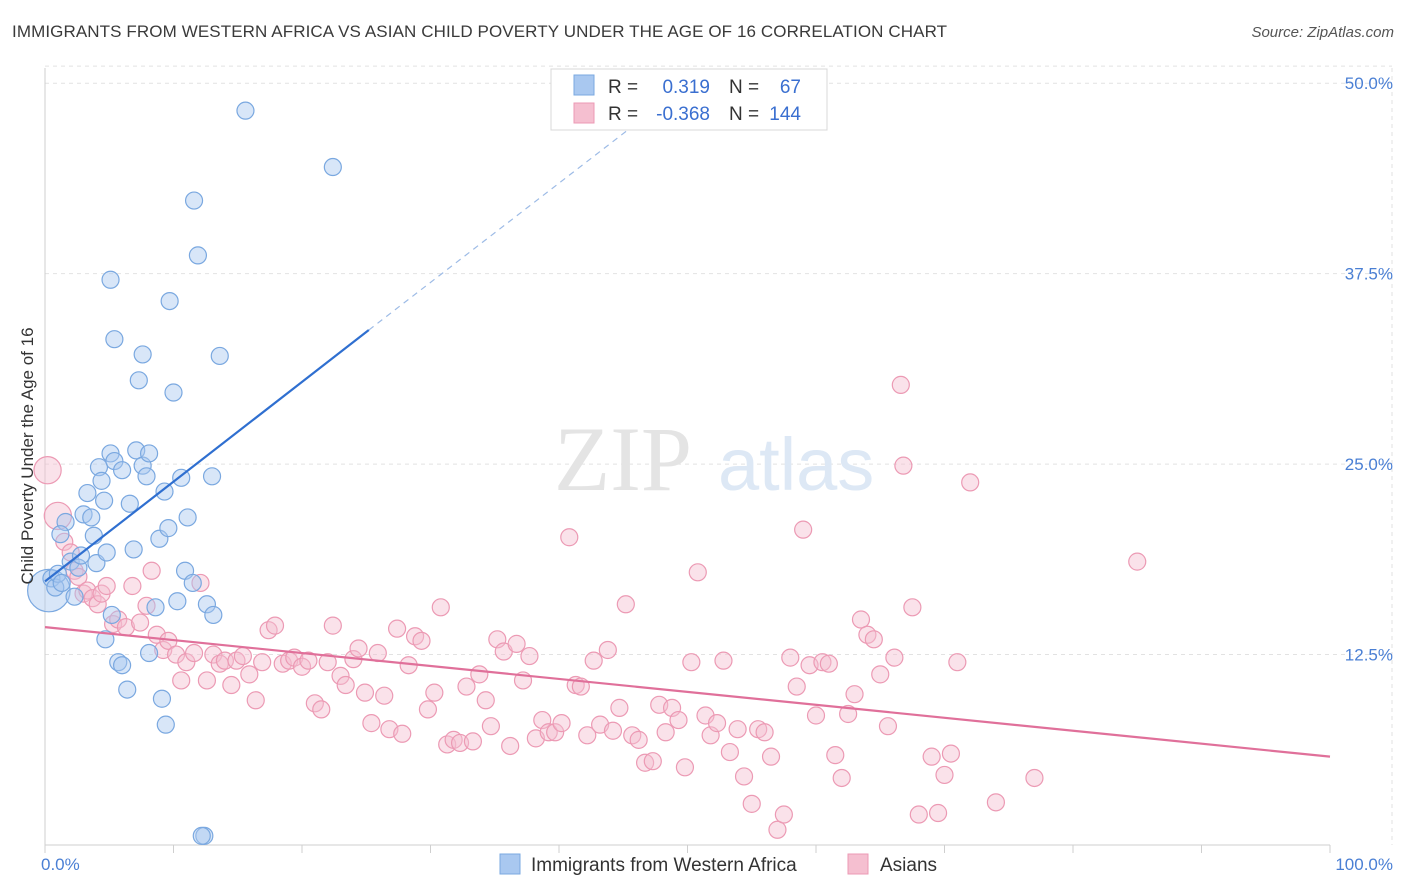  What do you see at coordinates (27, 455) in the screenshot?
I see `y-axis-title: Child Poverty Under the Age of 16` at bounding box center [27, 455].